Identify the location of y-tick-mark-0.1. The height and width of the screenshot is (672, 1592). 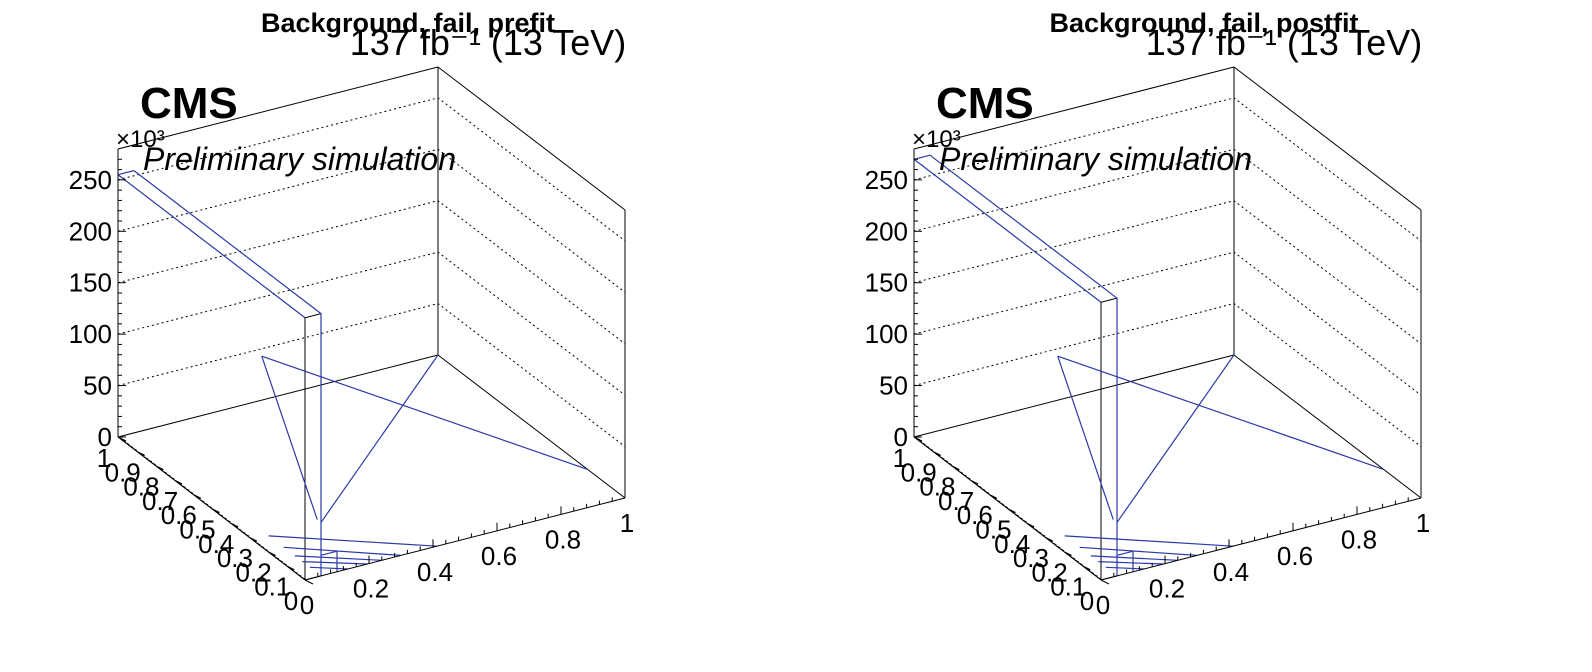
(1086, 568).